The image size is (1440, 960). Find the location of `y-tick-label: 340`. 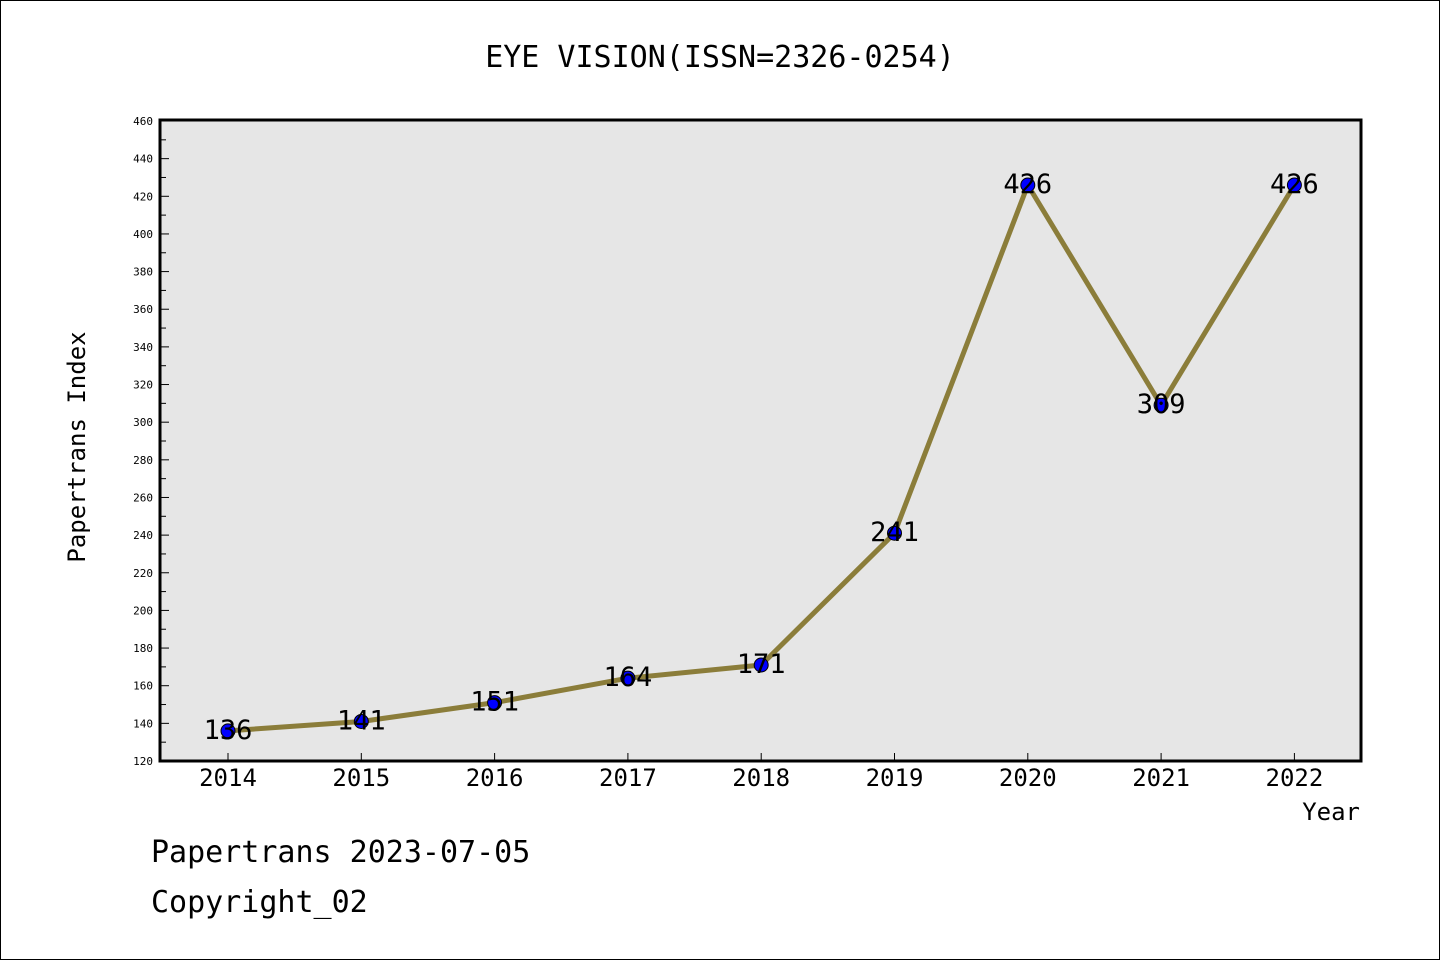

y-tick-label: 340 is located at coordinates (143, 347).